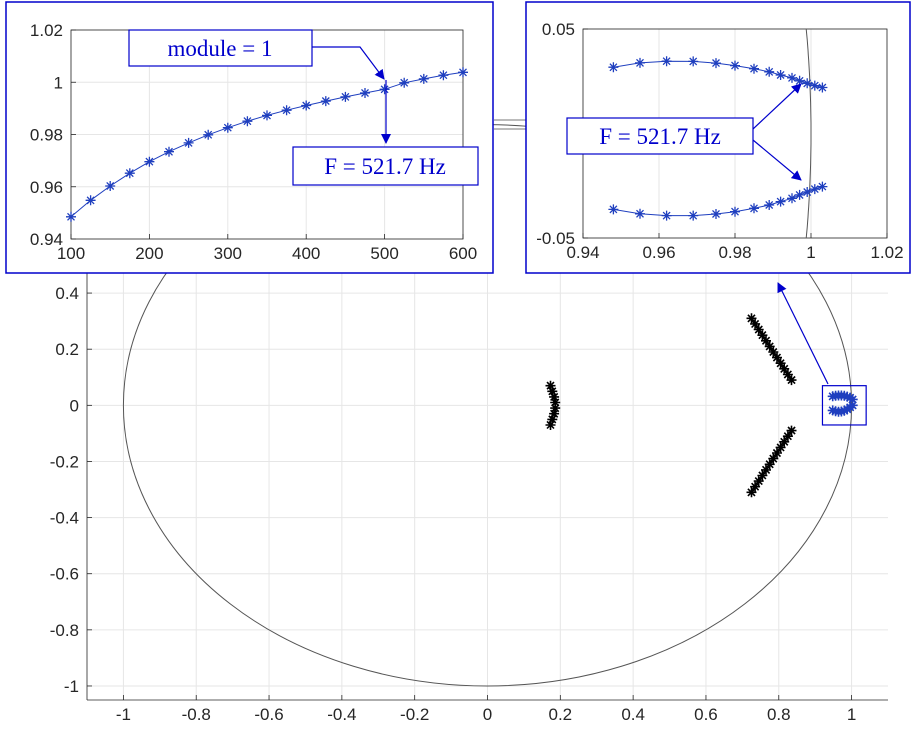  I want to click on main-x-tick-label: -1, so click(123, 714).